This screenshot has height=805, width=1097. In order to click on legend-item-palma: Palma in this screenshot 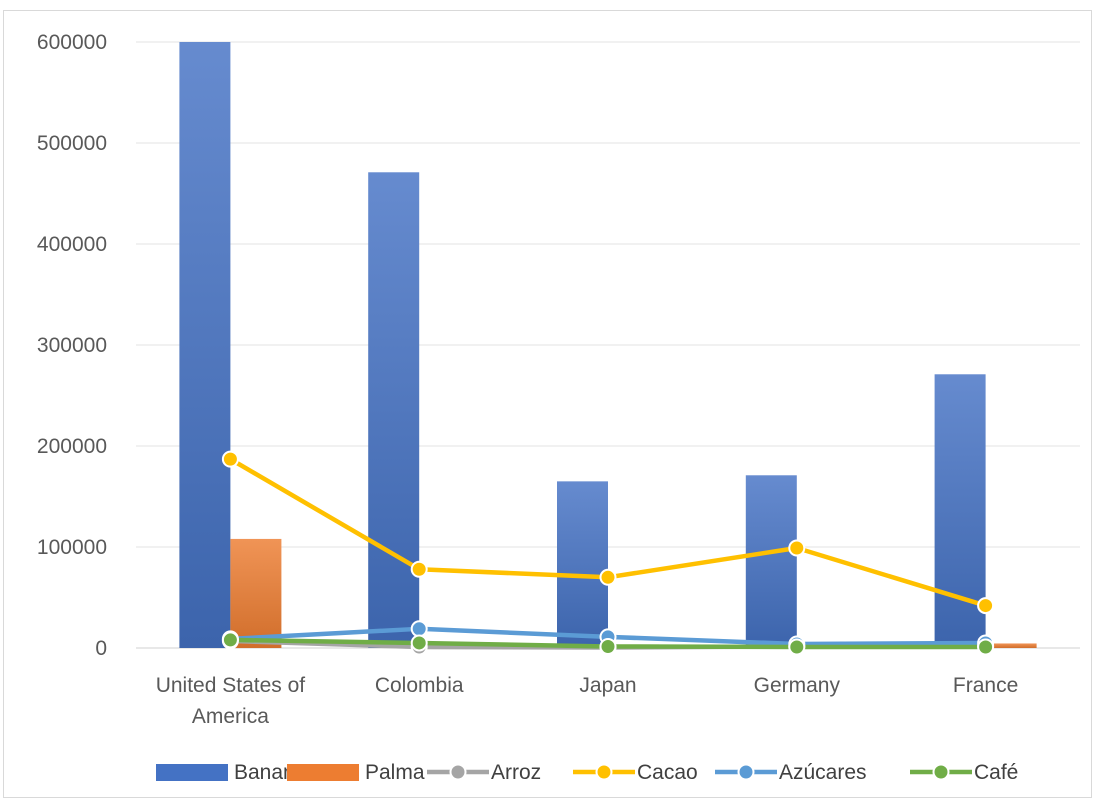, I will do `click(356, 772)`.